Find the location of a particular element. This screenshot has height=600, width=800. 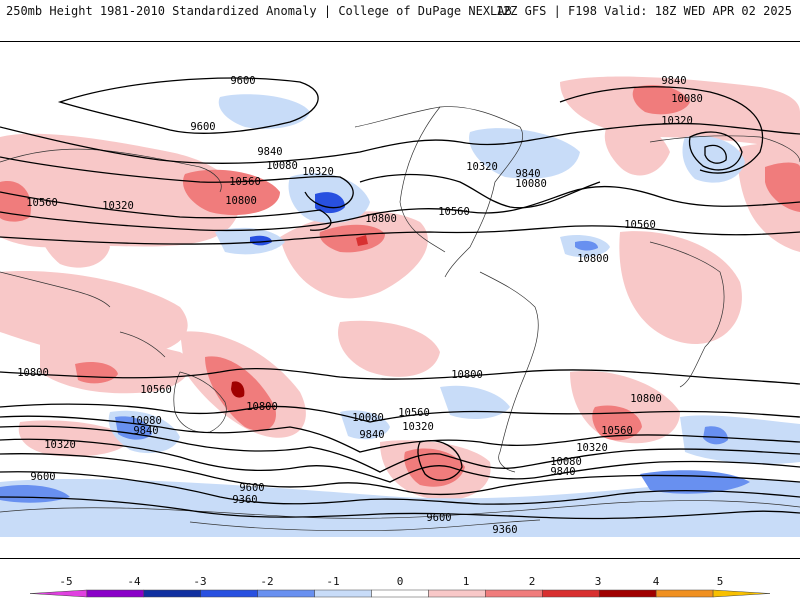

colorbar-tick-label: 1 is located at coordinates (466, 581).